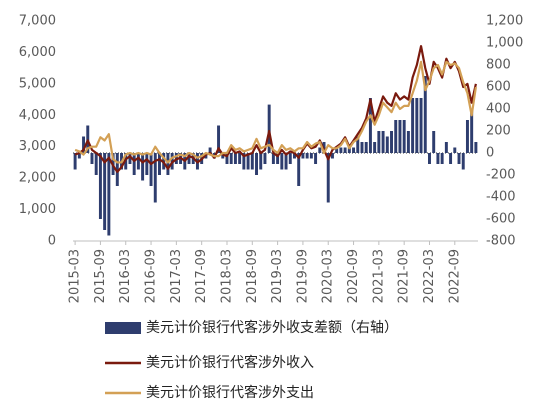  Describe the element at coordinates (272, 327) in the screenshot. I see `legend-label: 美元计价银行代客涉外收支差额（右轴）` at that location.